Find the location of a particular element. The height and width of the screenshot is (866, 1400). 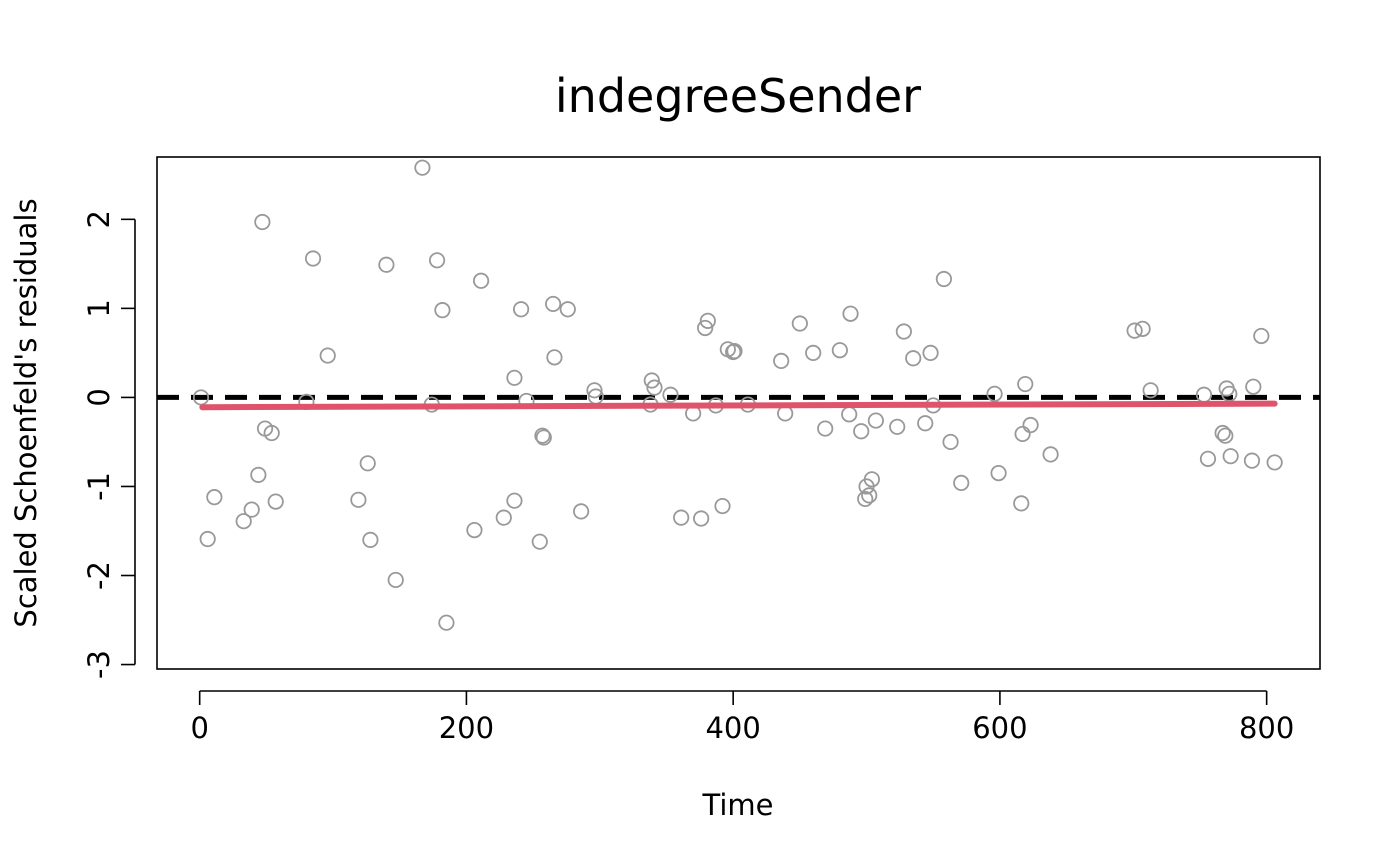

y-tick-label: -2 is located at coordinates (99, 575).